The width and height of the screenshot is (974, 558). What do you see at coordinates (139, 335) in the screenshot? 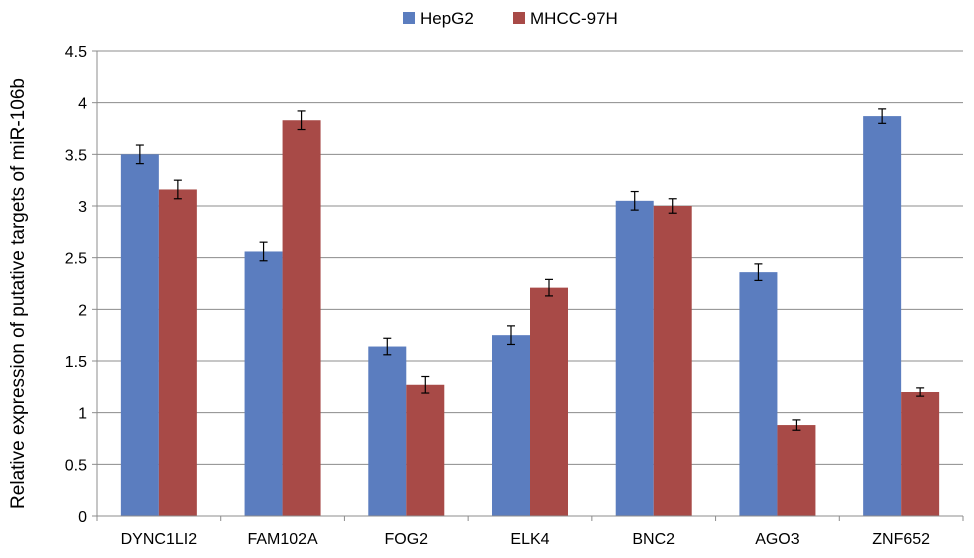
I see `bar-hepg2-dync1li2` at bounding box center [139, 335].